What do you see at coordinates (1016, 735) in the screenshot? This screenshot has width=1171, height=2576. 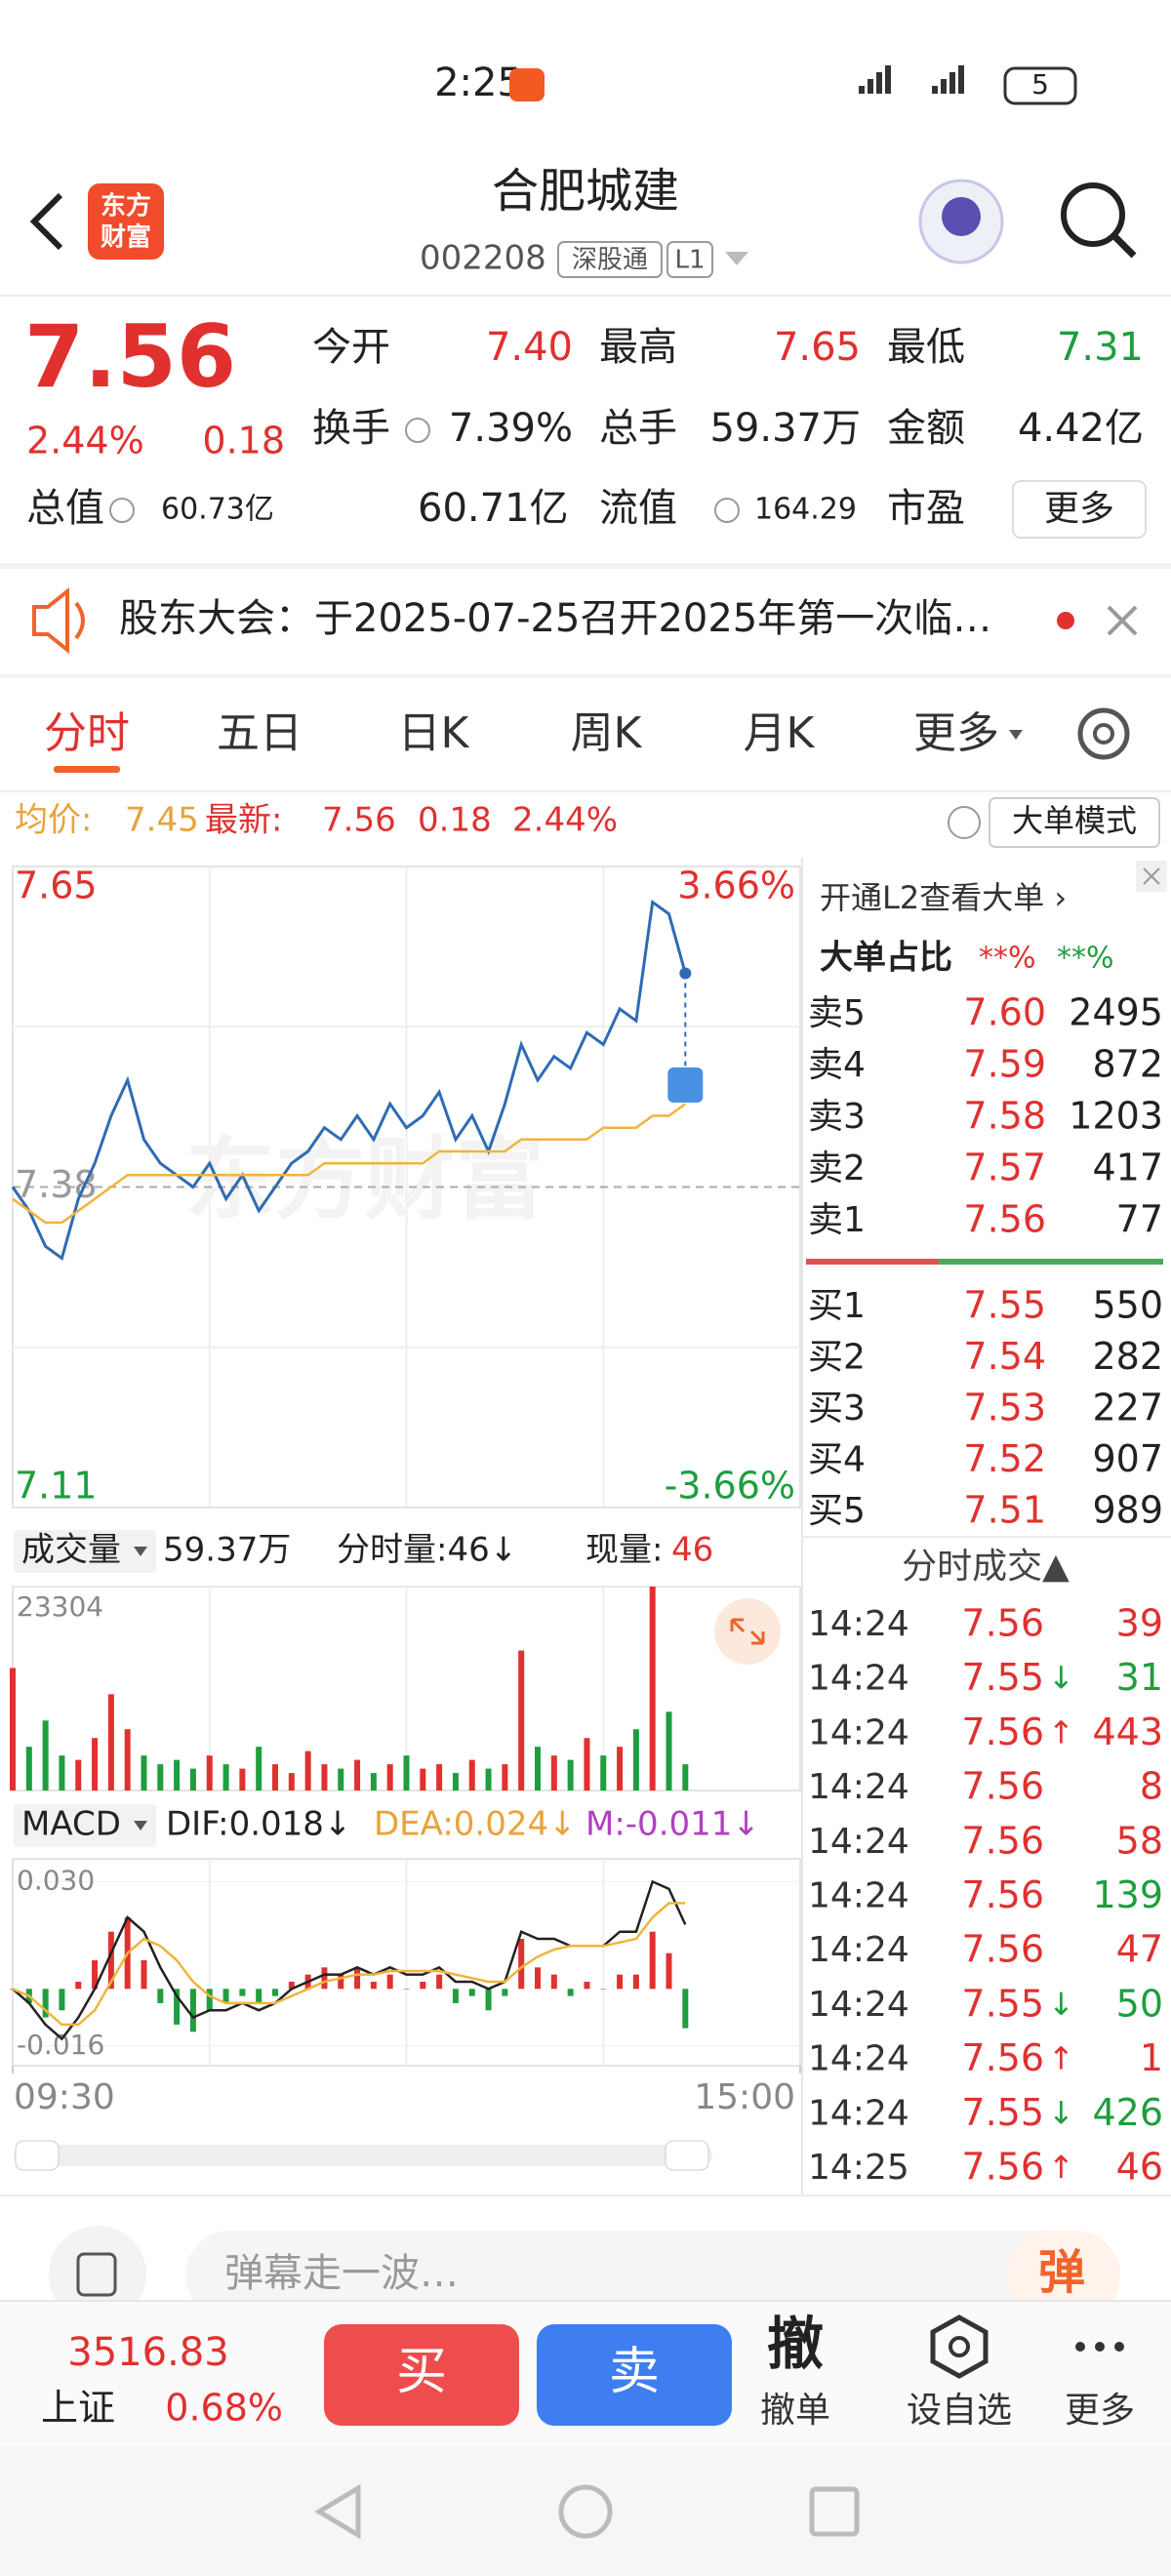 I see `dropdown-arrow` at bounding box center [1016, 735].